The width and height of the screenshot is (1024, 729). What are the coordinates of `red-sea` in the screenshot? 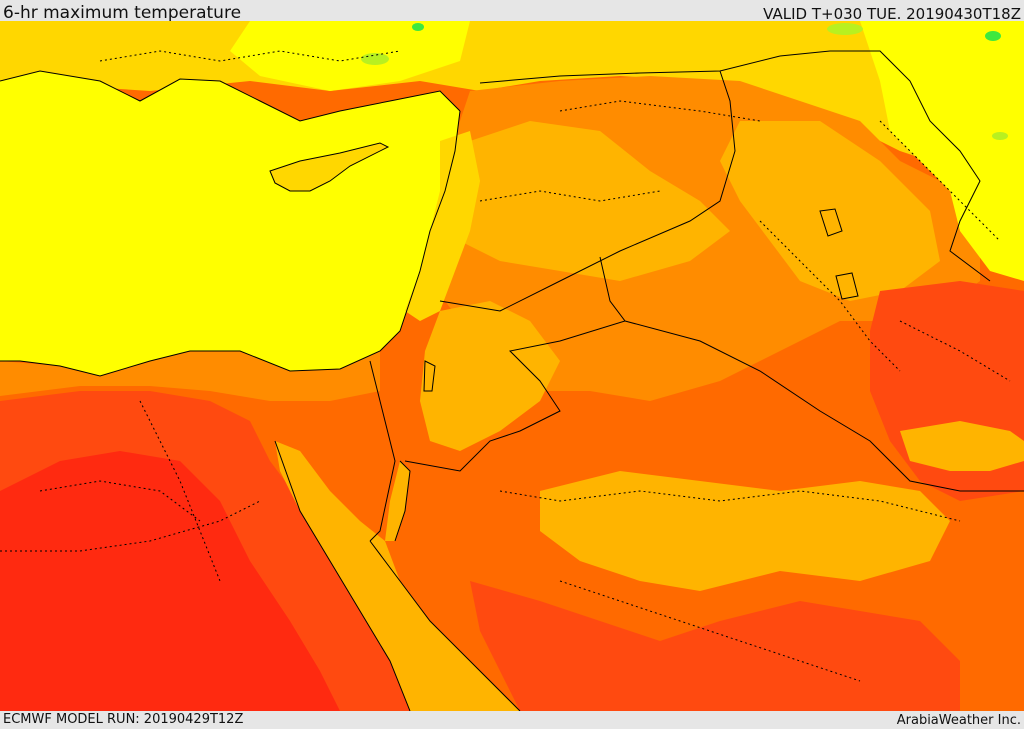 It's located at (397, 576).